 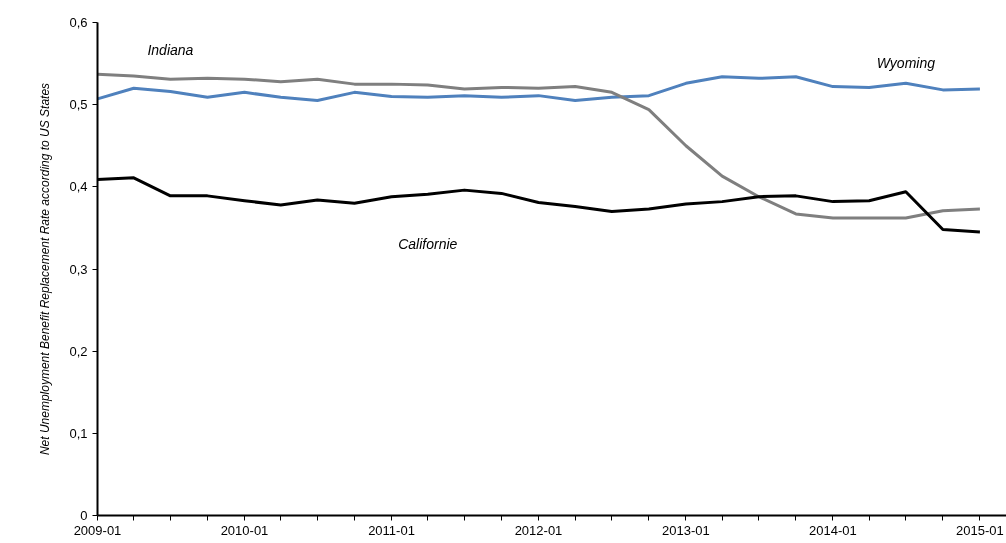 What do you see at coordinates (686, 530) in the screenshot?
I see `x-tick-label: 2013-01` at bounding box center [686, 530].